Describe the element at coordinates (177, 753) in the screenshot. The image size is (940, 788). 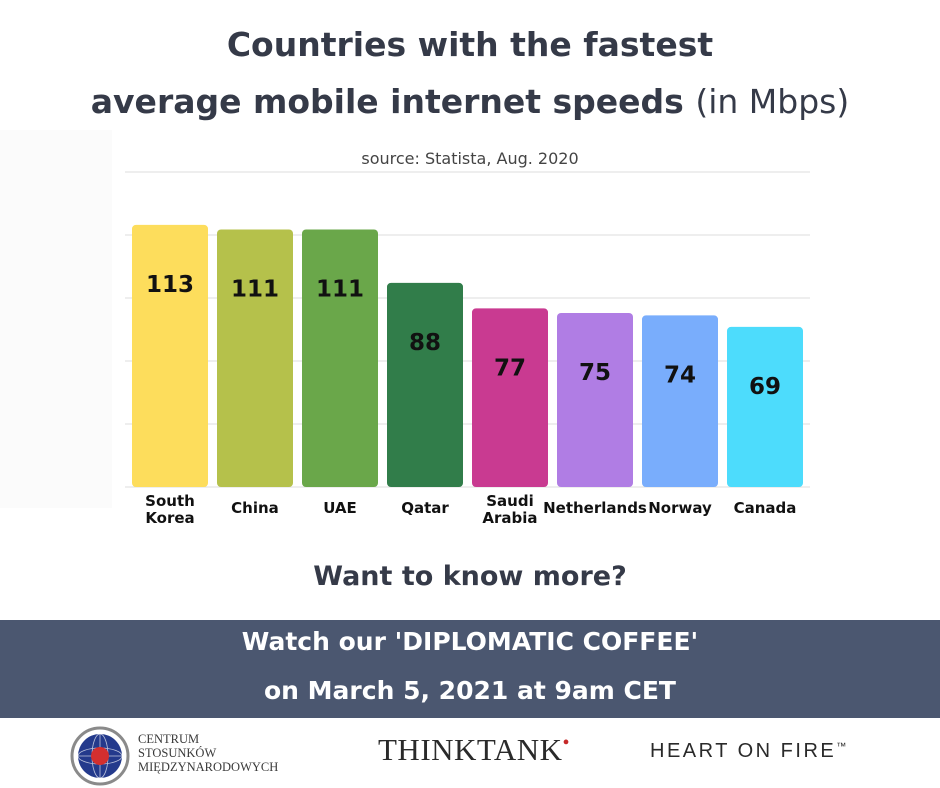
I see `centrum-logo-line: STOSUNKÓW` at that location.